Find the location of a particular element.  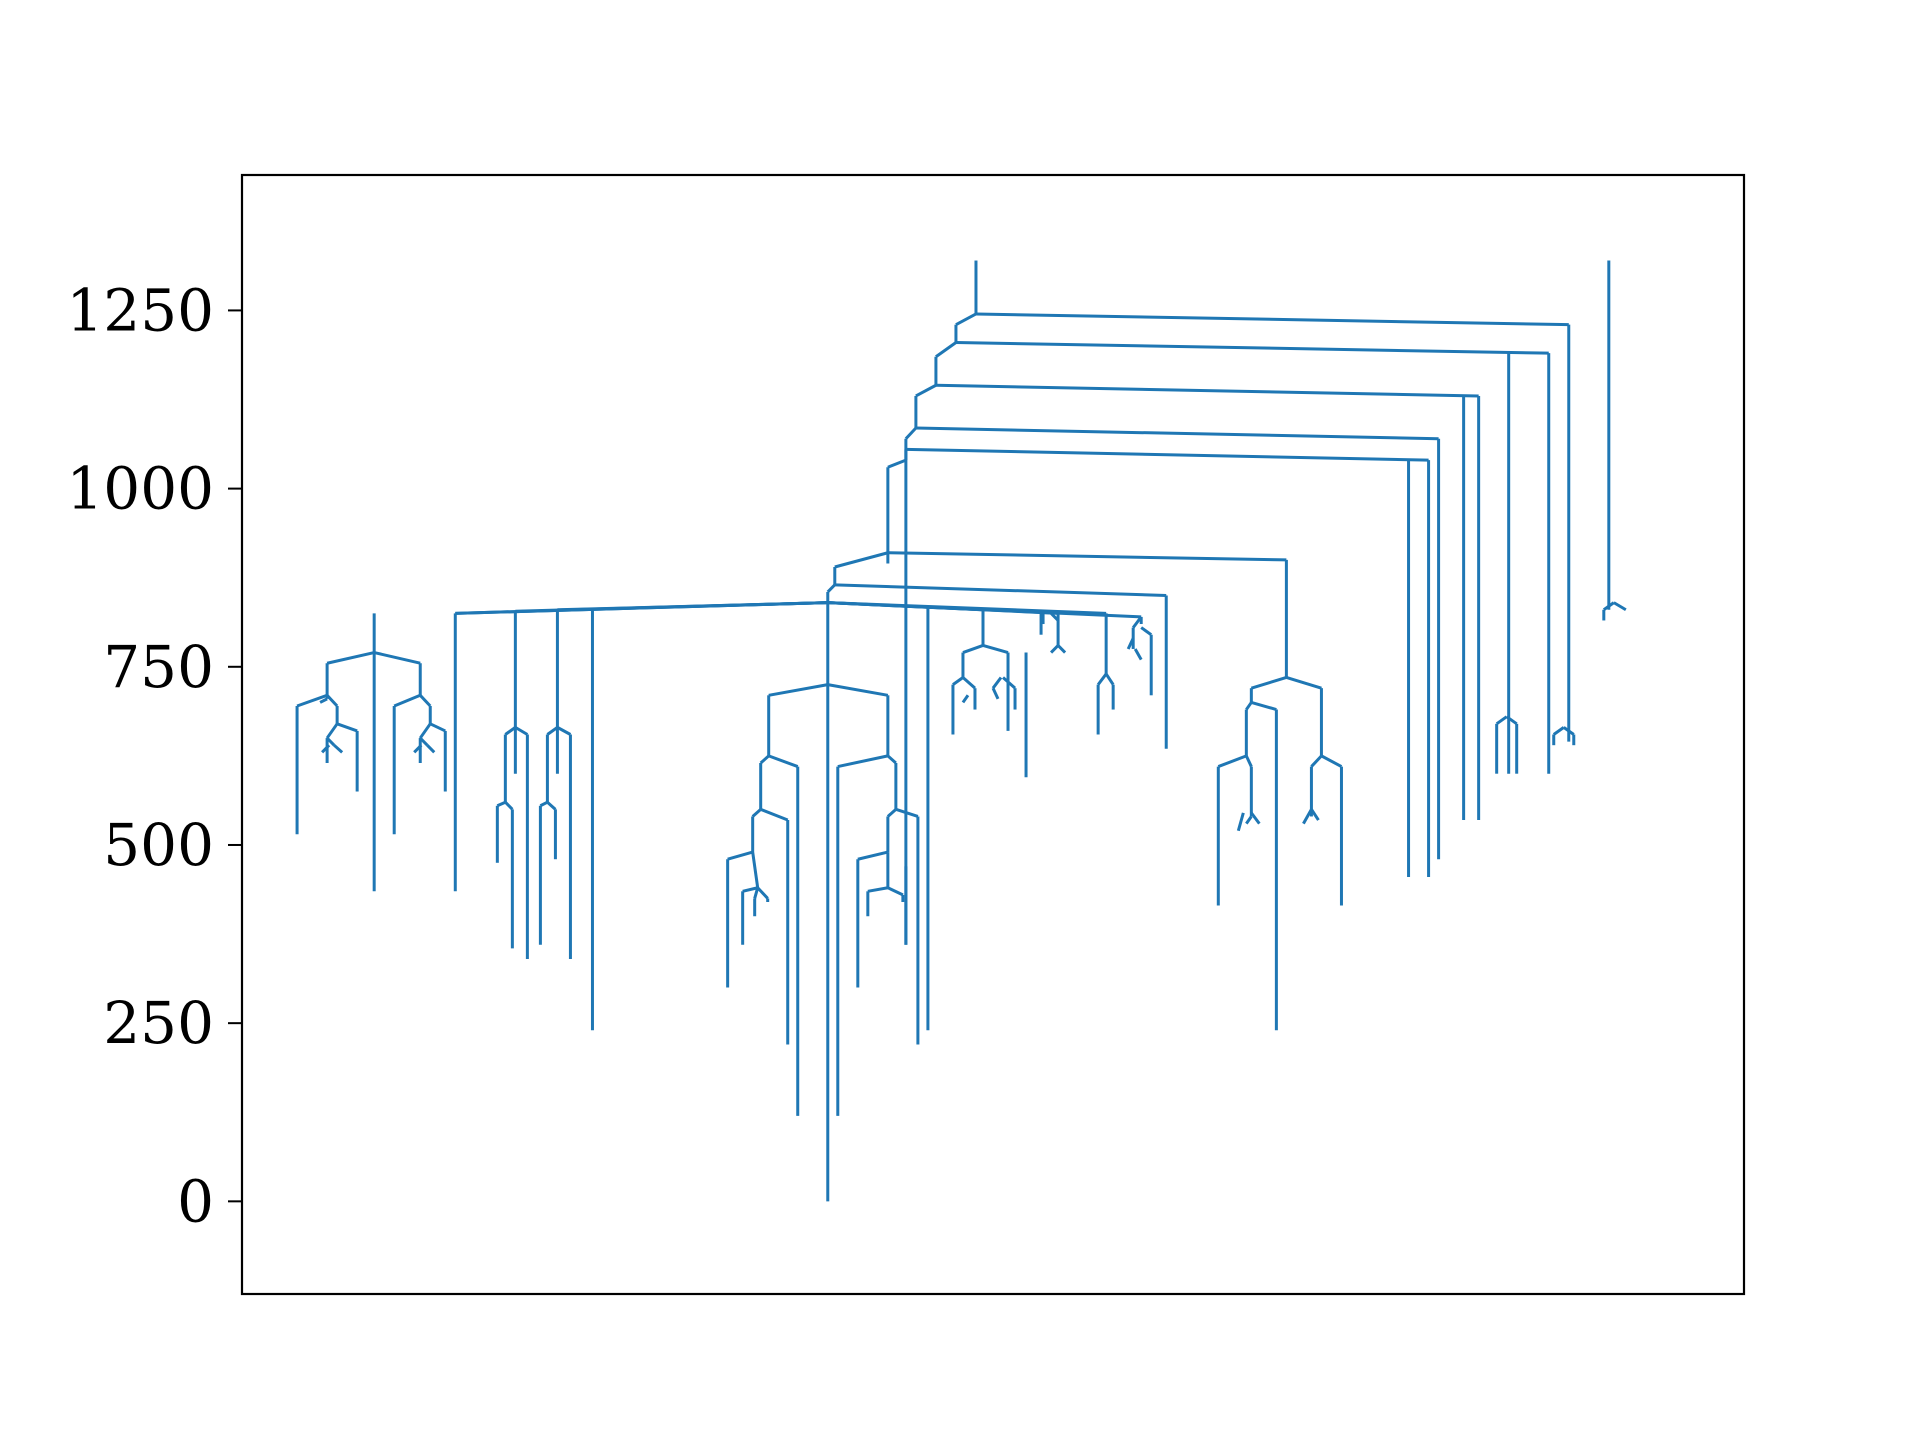

ct-right is located at coordinates (858, 690).